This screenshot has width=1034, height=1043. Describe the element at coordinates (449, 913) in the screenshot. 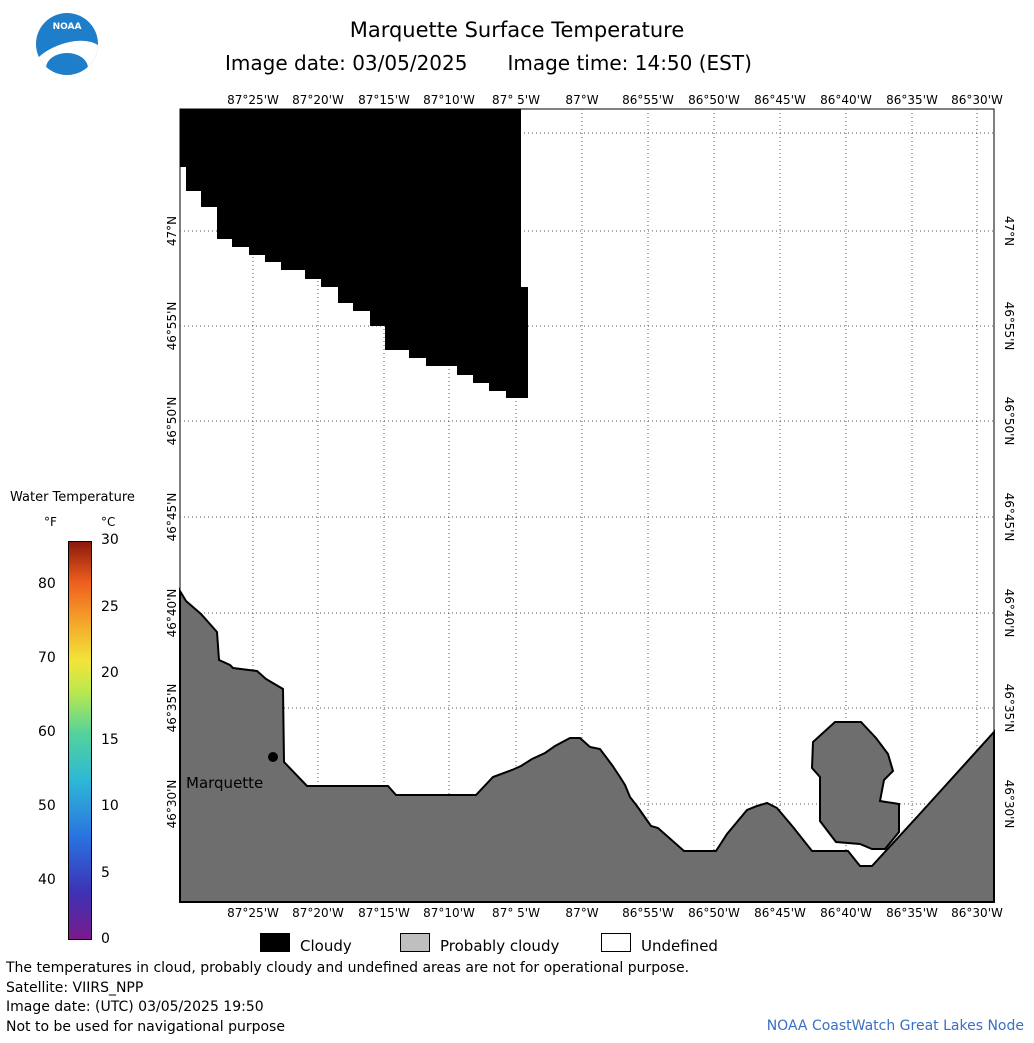

I see `lon-label-bottom: 87°10'W` at that location.